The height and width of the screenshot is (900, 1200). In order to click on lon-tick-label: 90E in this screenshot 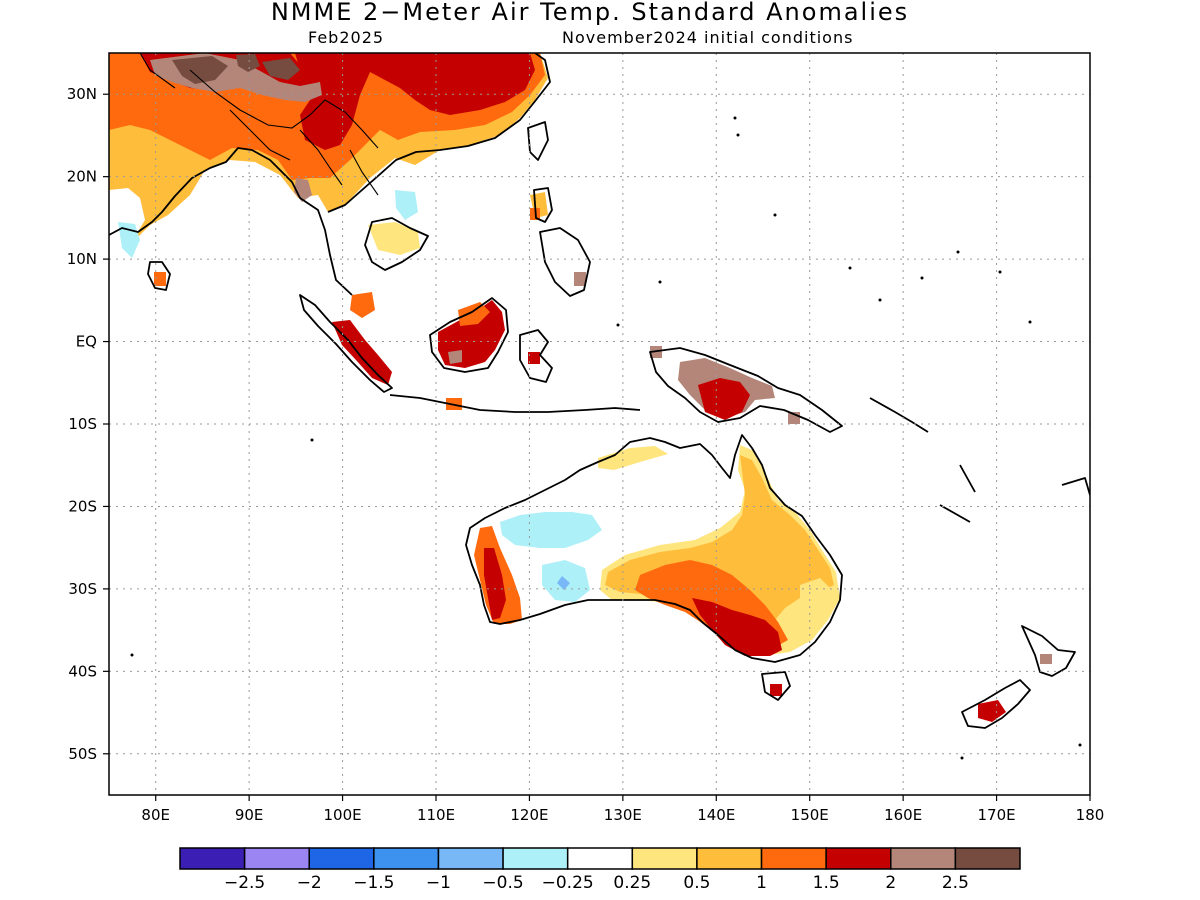, I will do `click(249, 815)`.